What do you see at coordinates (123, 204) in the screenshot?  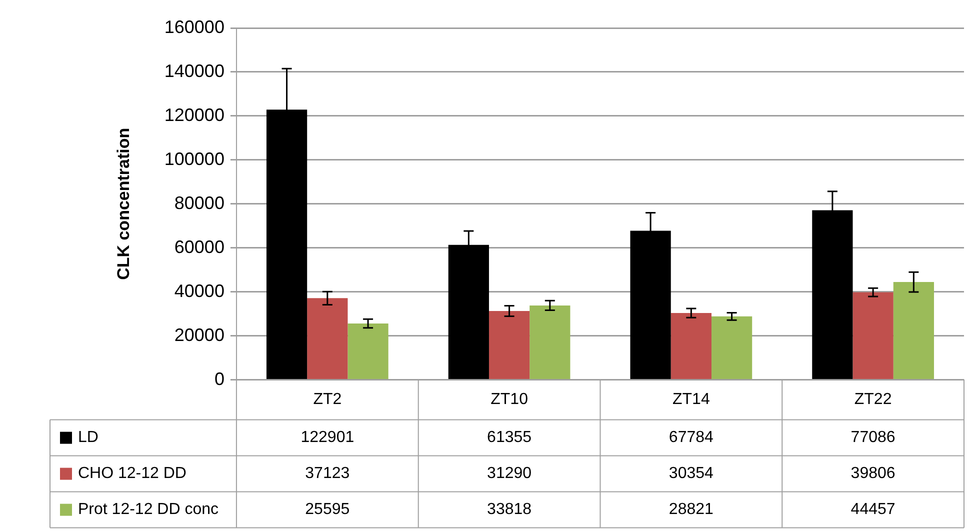 I see `y-axis-title: CLK concentration` at bounding box center [123, 204].